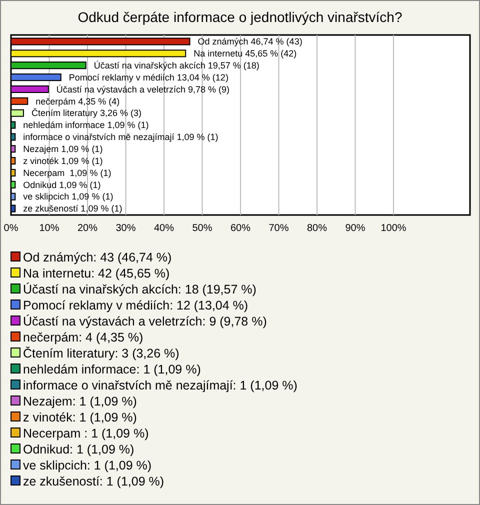 This screenshot has width=480, height=505. What do you see at coordinates (278, 228) in the screenshot?
I see `x-tick-label: 70%` at bounding box center [278, 228].